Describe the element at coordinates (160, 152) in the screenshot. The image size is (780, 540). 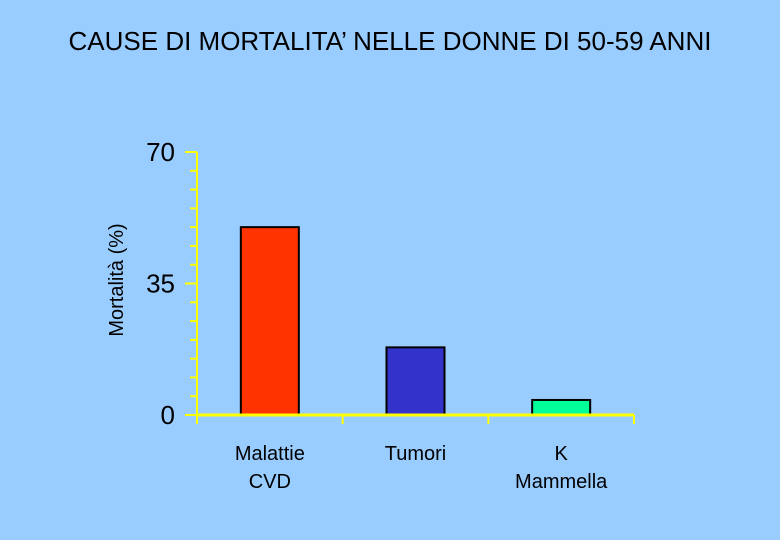
I see `y-tick-label: 70` at that location.